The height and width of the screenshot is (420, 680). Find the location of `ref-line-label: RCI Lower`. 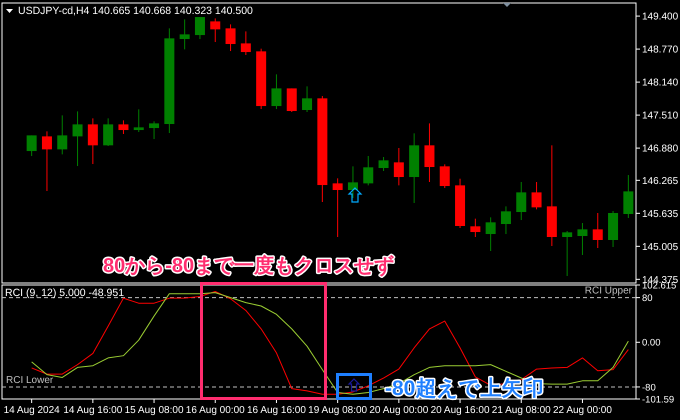

ref-line-label: RCI Lower is located at coordinates (30, 380).